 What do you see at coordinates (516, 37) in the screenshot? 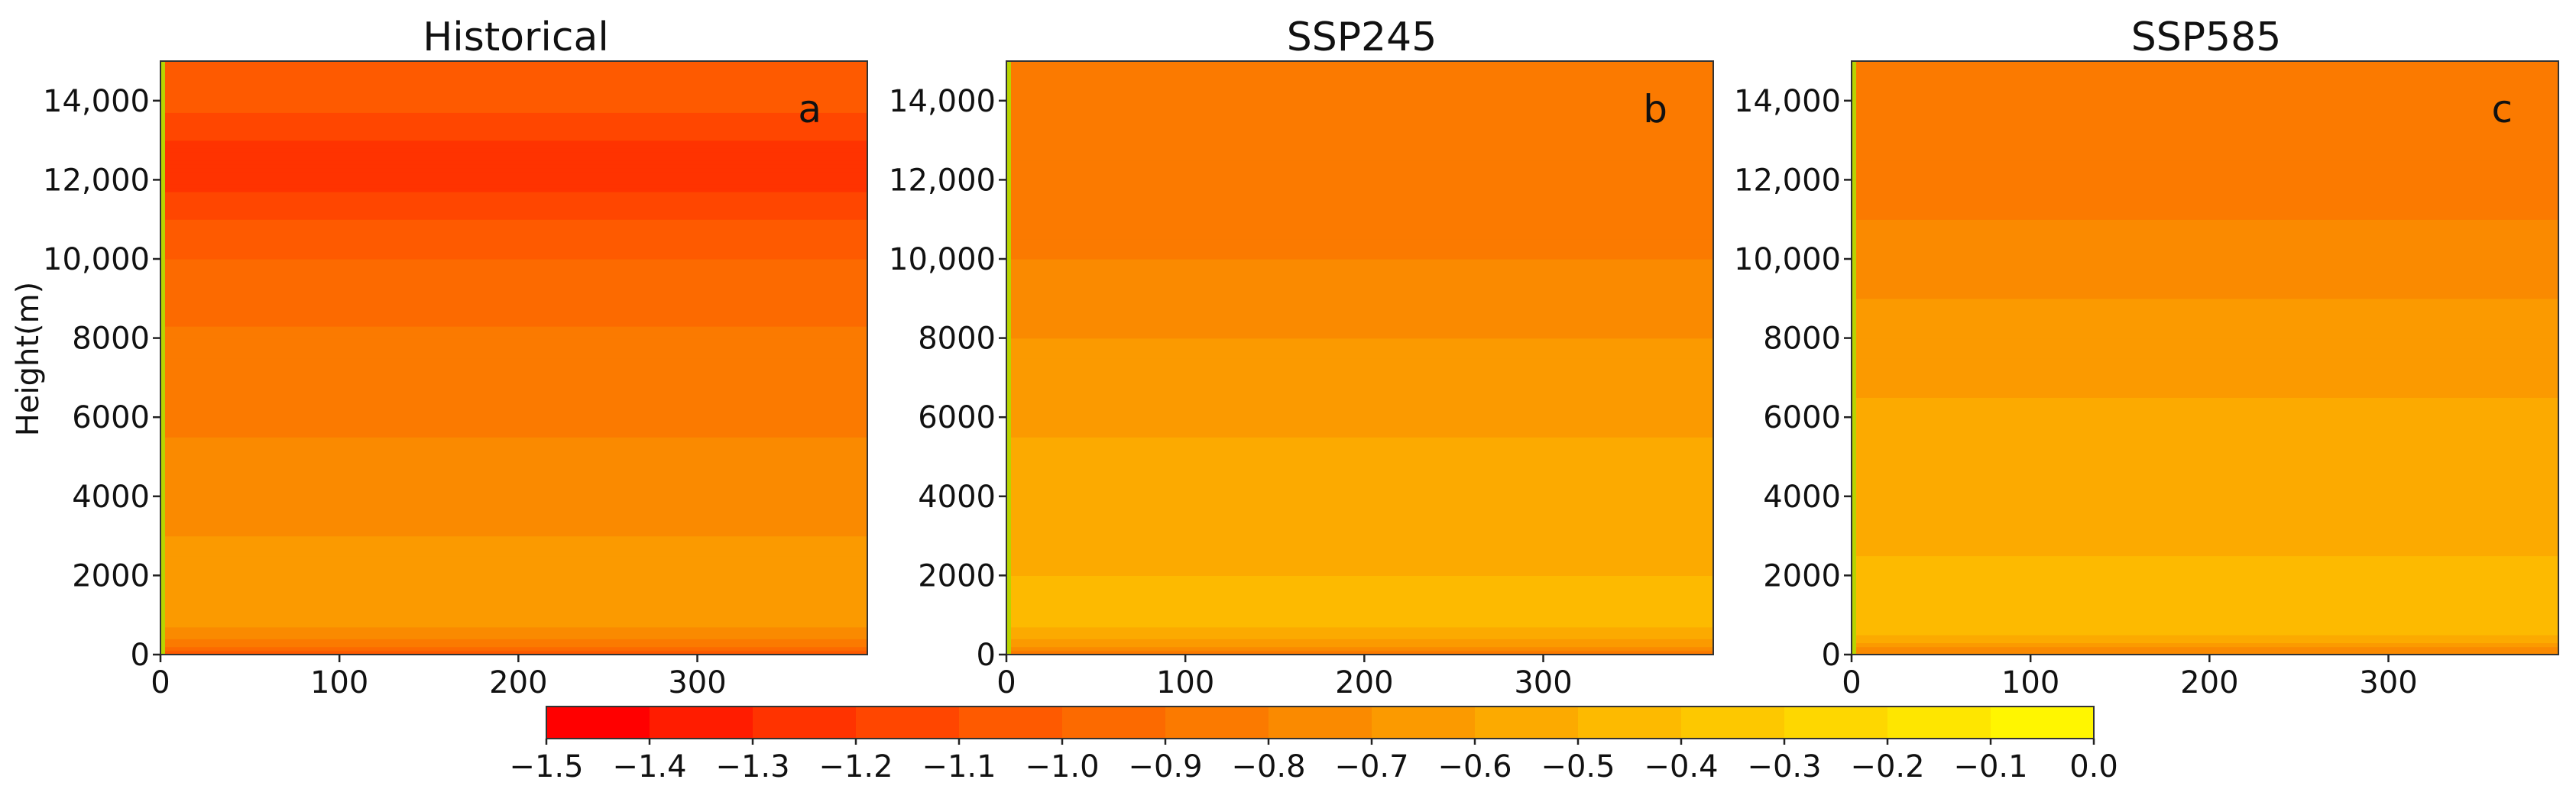
I see `panel-title: Historical` at bounding box center [516, 37].